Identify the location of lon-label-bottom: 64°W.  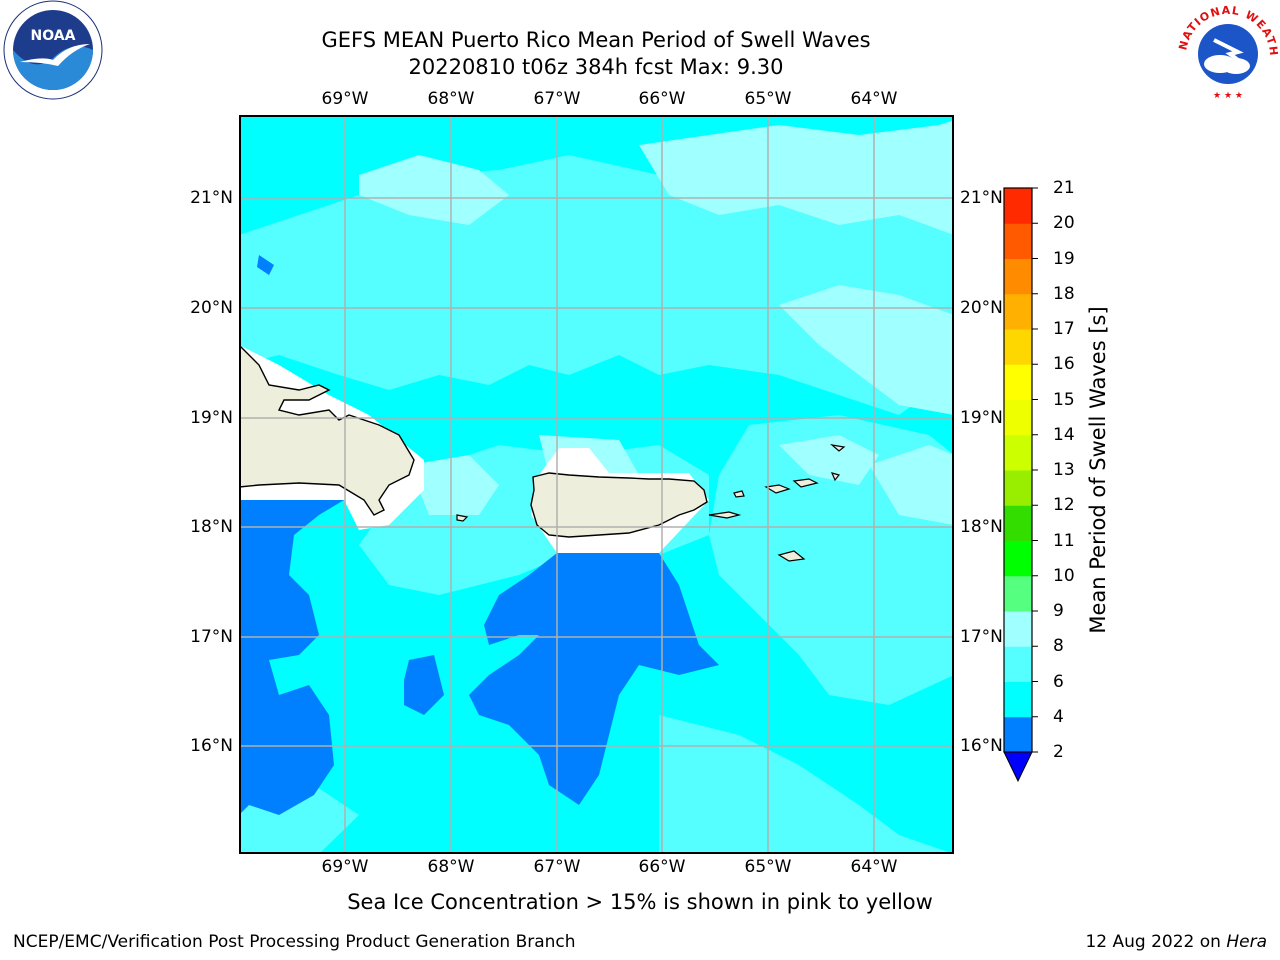
(874, 867).